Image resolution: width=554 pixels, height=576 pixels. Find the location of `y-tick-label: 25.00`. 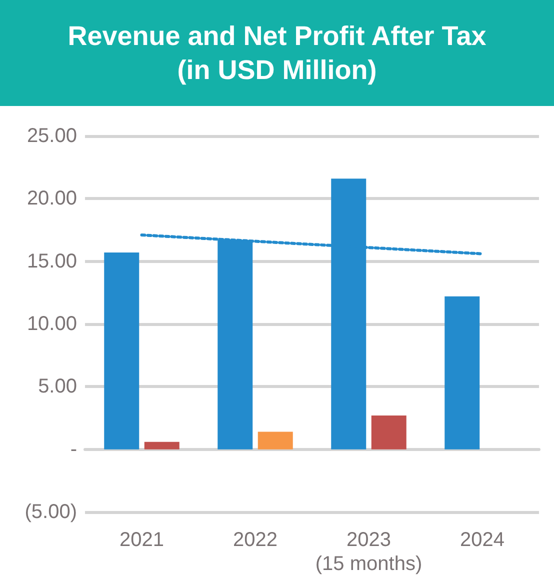

y-tick-label: 25.00 is located at coordinates (51, 136).